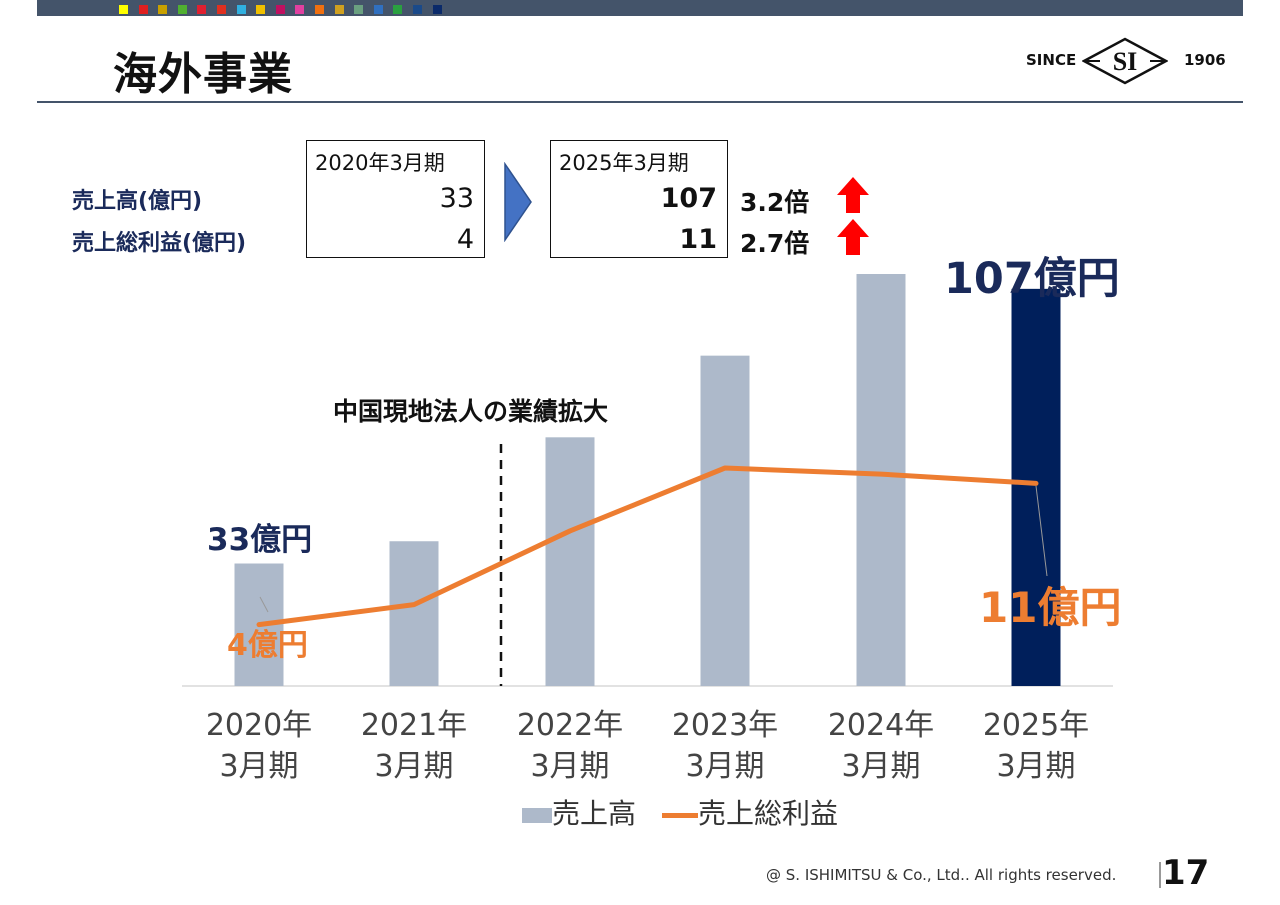 The height and width of the screenshot is (905, 1280). I want to click on box-2020-period: 2020年3月期, so click(380, 163).